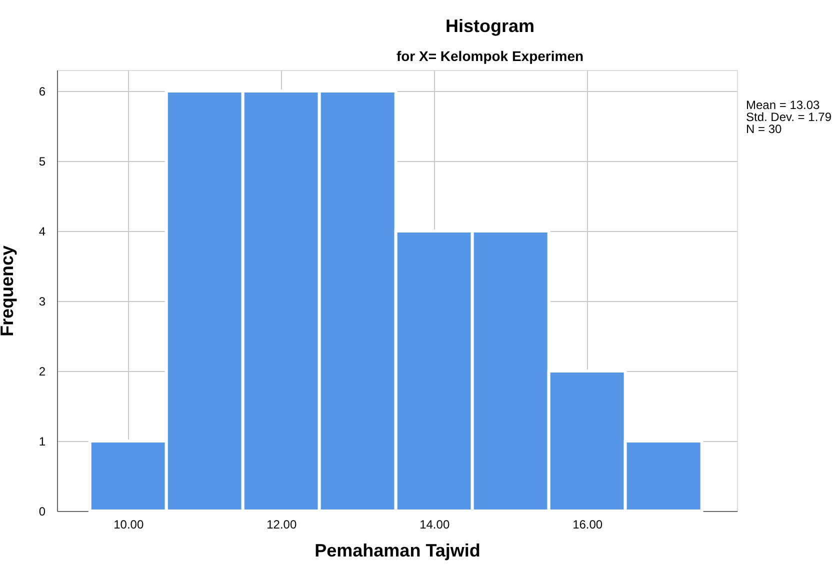  Describe the element at coordinates (789, 117) in the screenshot. I see `text: Std. Dev. = 1.79` at that location.